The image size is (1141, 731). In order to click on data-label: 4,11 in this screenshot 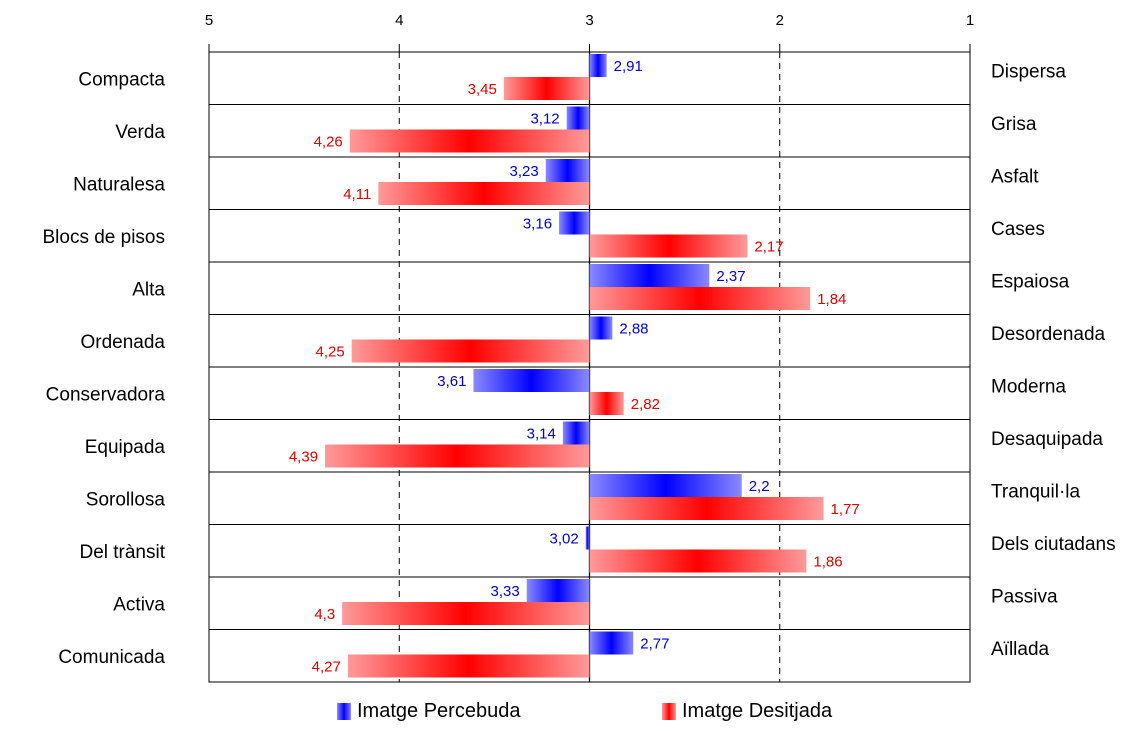, I will do `click(357, 194)`.